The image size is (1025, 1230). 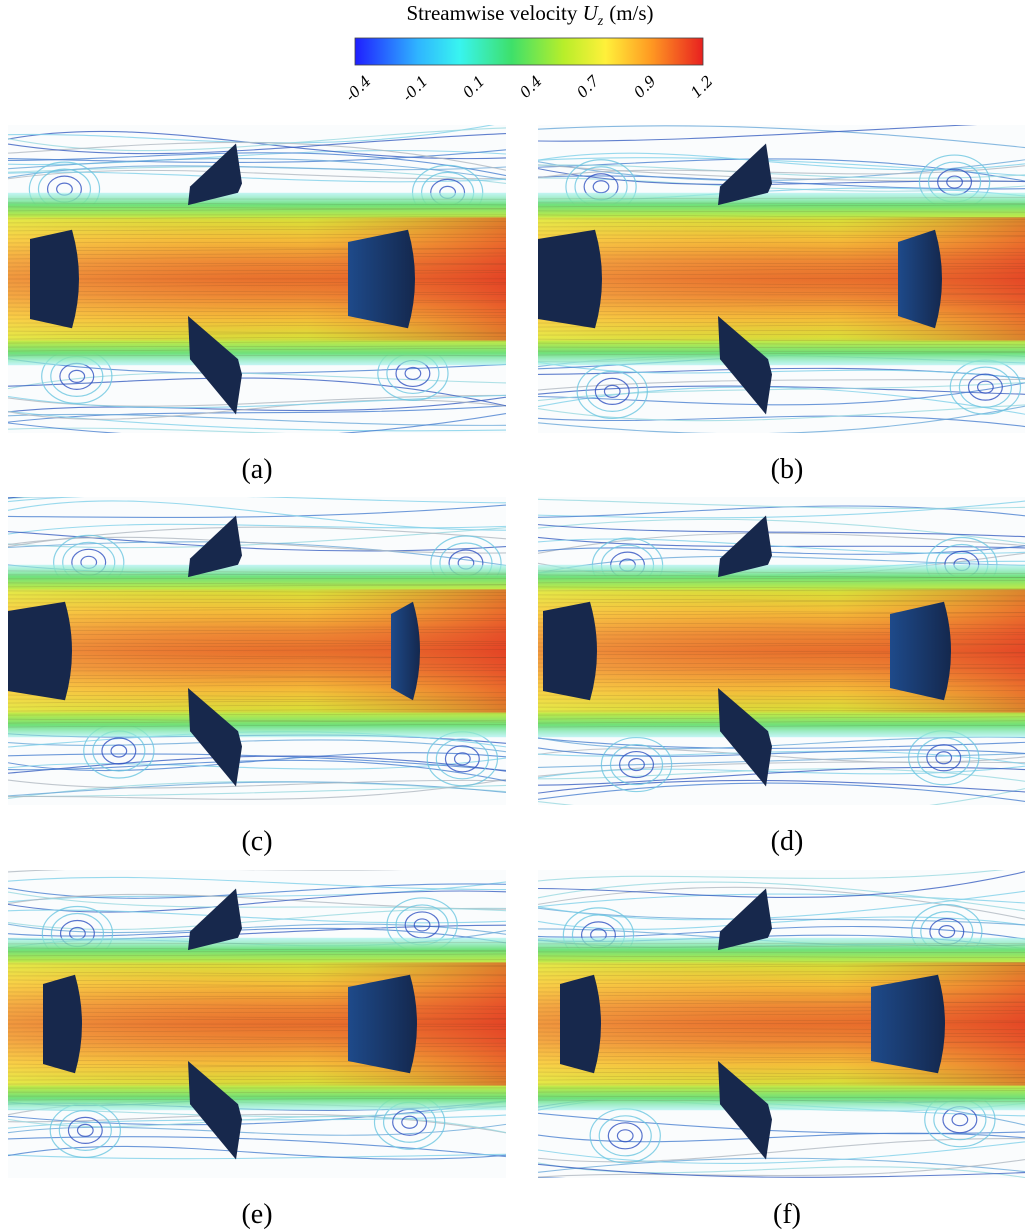 I want to click on colorbar-tick-label: -0.4, so click(x=358, y=88).